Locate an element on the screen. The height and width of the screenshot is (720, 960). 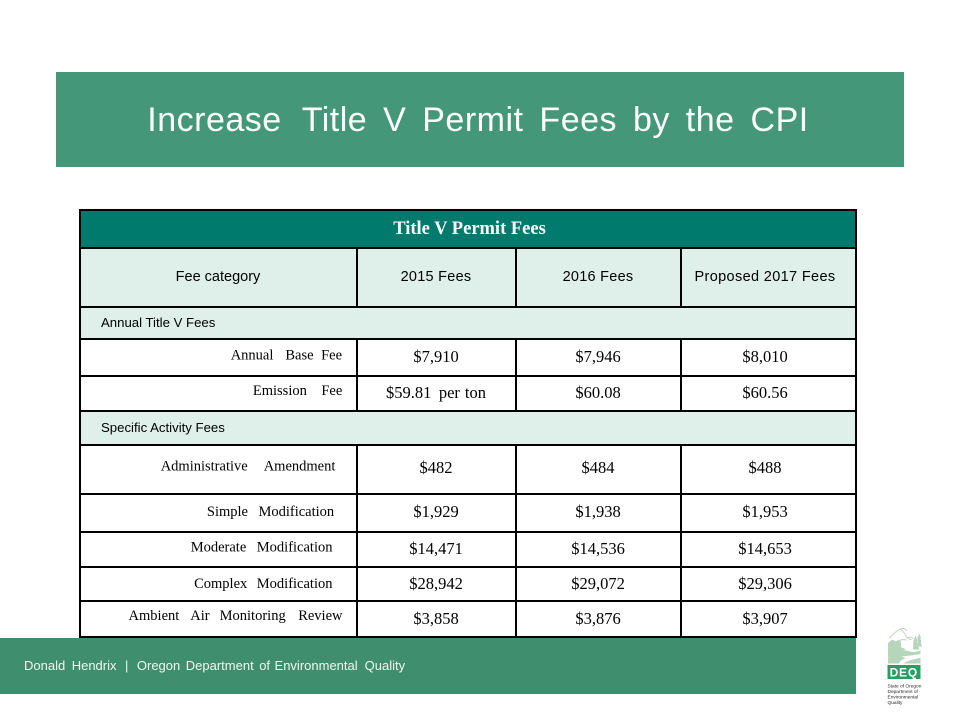
svg-text: Quality is located at coordinates (896, 703).